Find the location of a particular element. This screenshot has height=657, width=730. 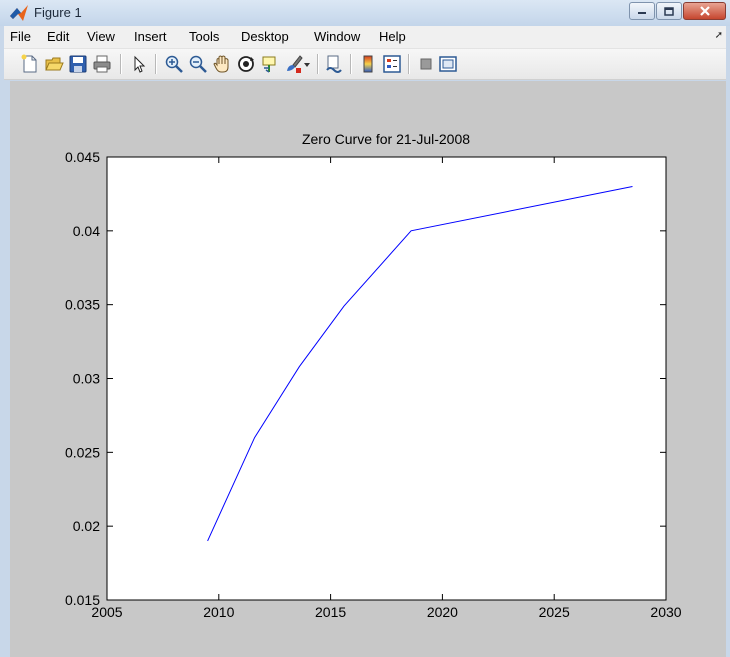

x-tick-label: 2005 is located at coordinates (106, 612).